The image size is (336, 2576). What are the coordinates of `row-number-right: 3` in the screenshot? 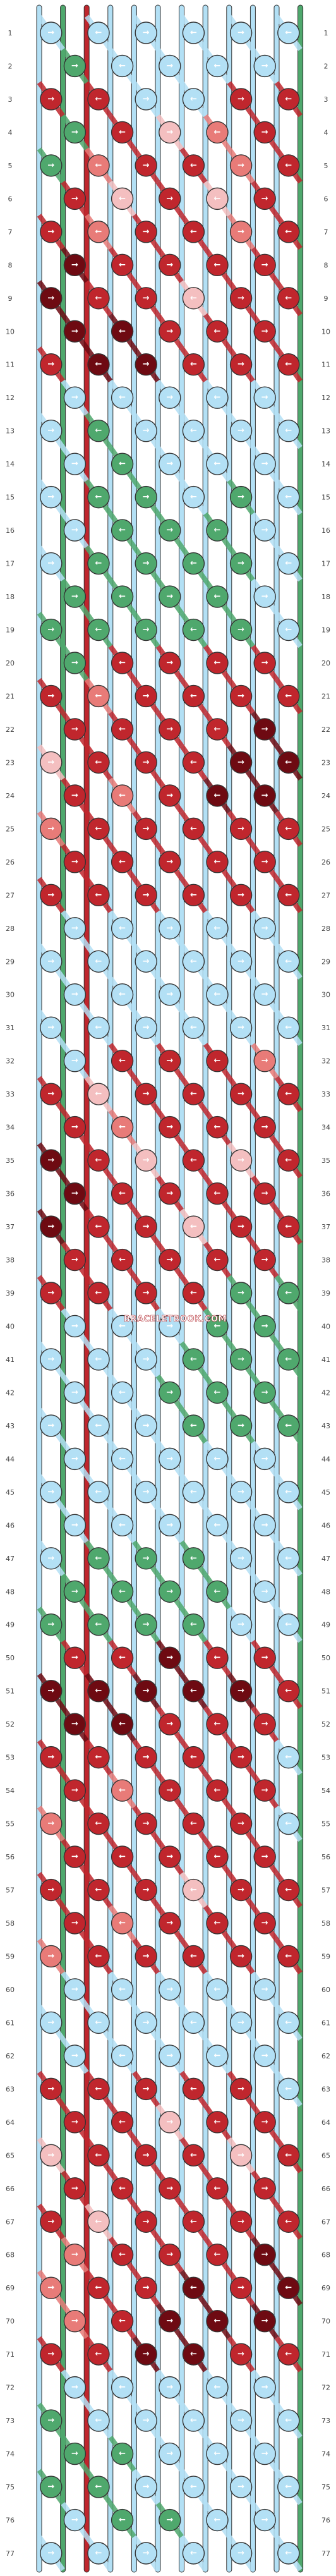 It's located at (326, 100).